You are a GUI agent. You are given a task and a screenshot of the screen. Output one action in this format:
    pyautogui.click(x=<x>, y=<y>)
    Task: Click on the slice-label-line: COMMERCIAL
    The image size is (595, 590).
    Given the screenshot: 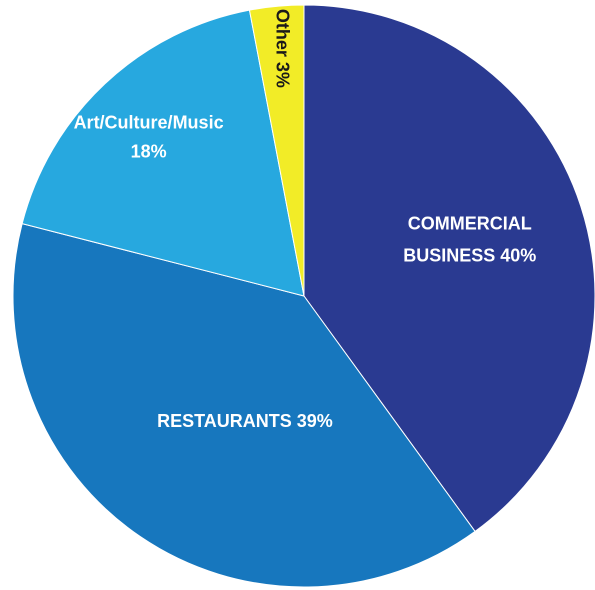 What is the action you would take?
    pyautogui.click(x=470, y=224)
    